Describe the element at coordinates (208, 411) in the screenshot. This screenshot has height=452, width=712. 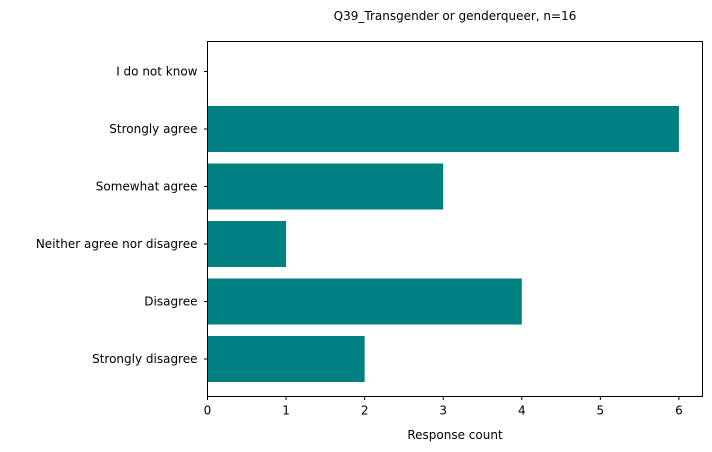
I see `x-tick-label: 0` at that location.